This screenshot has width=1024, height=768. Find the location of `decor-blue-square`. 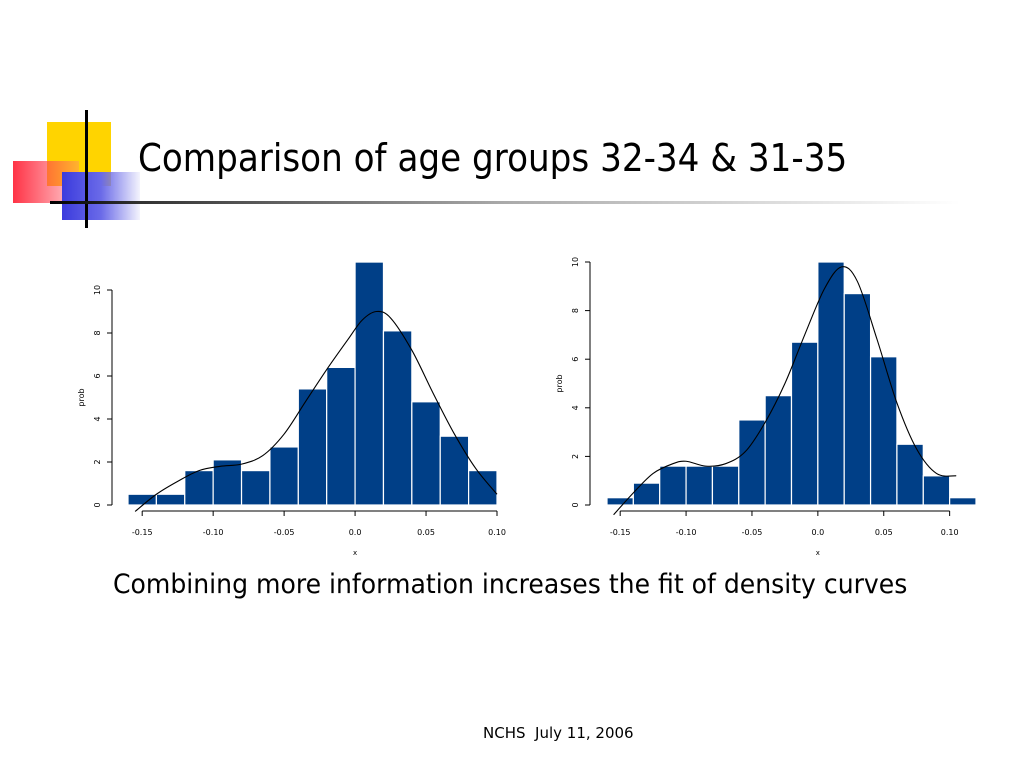

decor-blue-square is located at coordinates (101, 196).